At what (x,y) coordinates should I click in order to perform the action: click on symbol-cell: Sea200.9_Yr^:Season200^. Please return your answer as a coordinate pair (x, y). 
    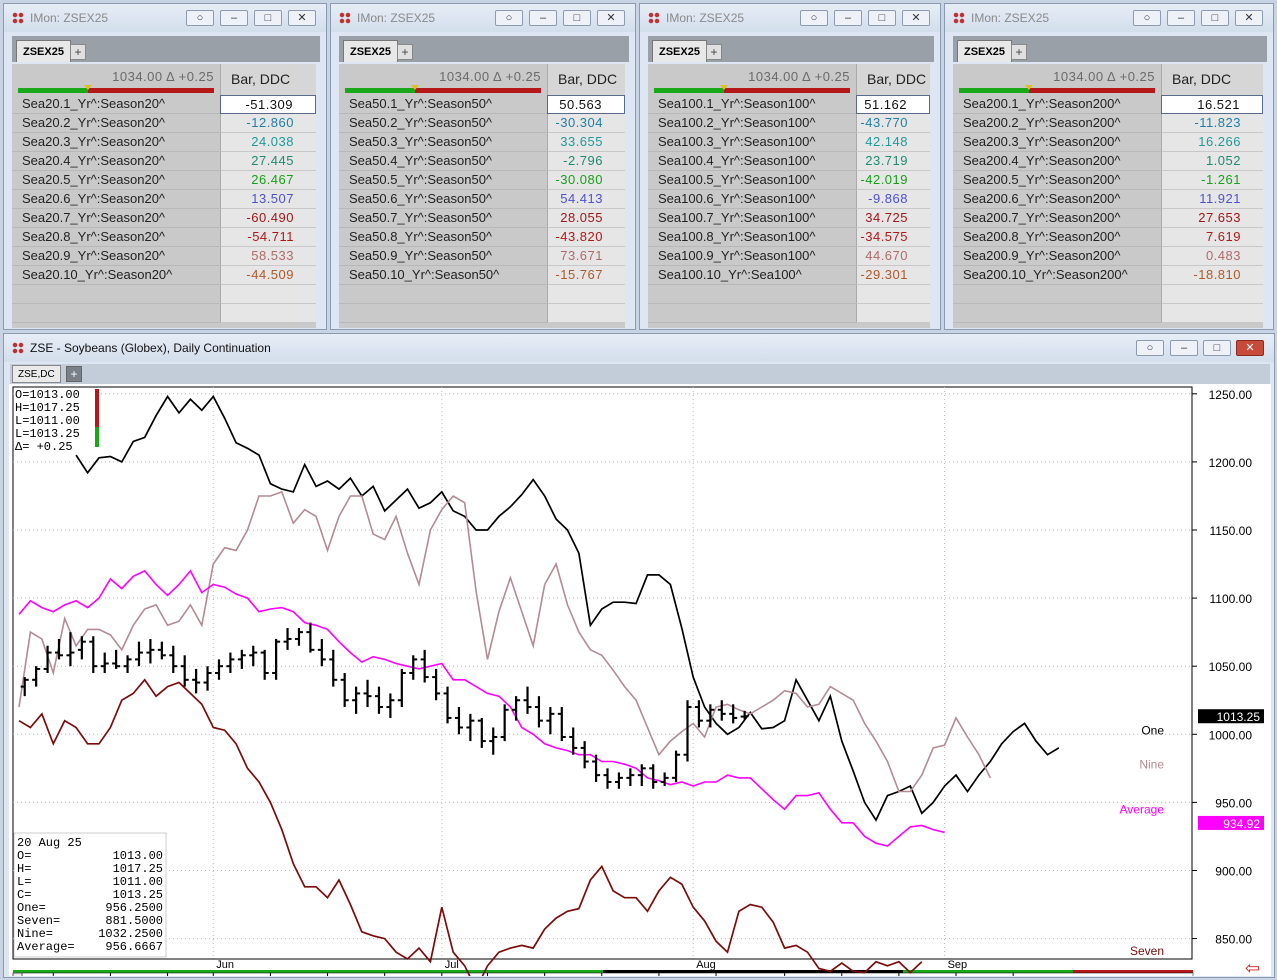
    Looking at the image, I should click on (1057, 256).